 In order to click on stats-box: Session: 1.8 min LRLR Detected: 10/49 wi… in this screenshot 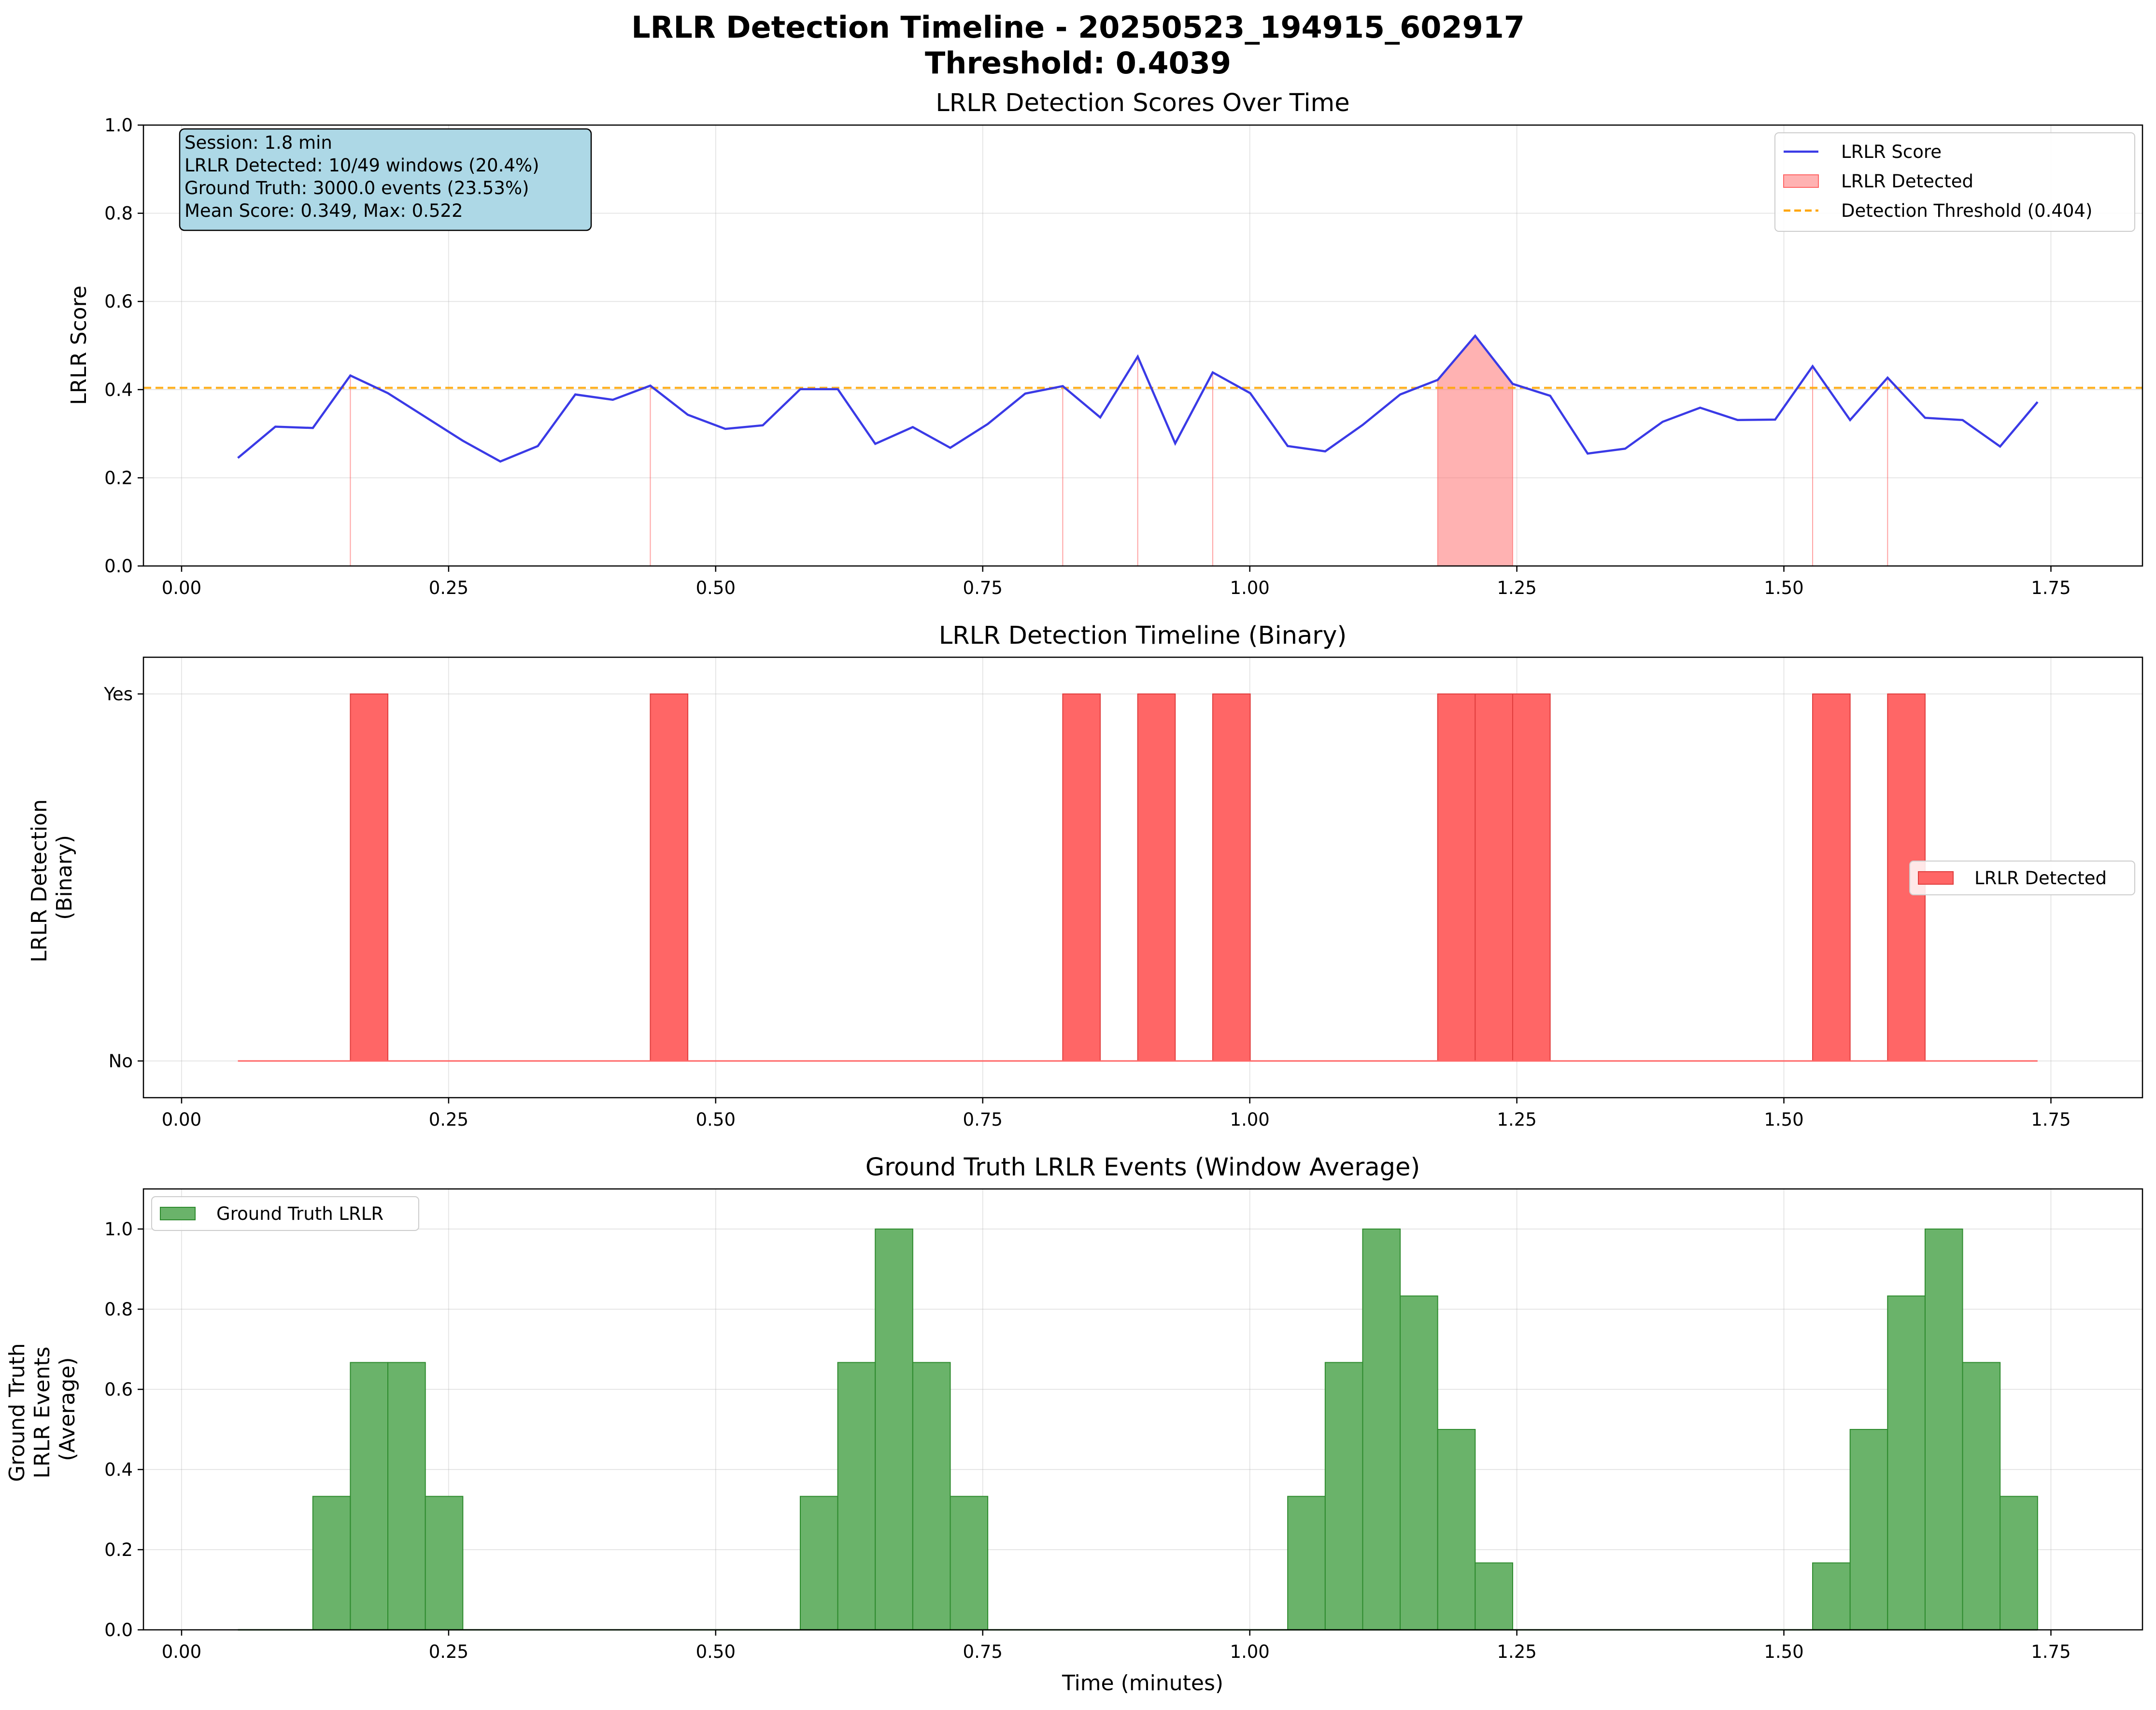, I will do `click(385, 179)`.